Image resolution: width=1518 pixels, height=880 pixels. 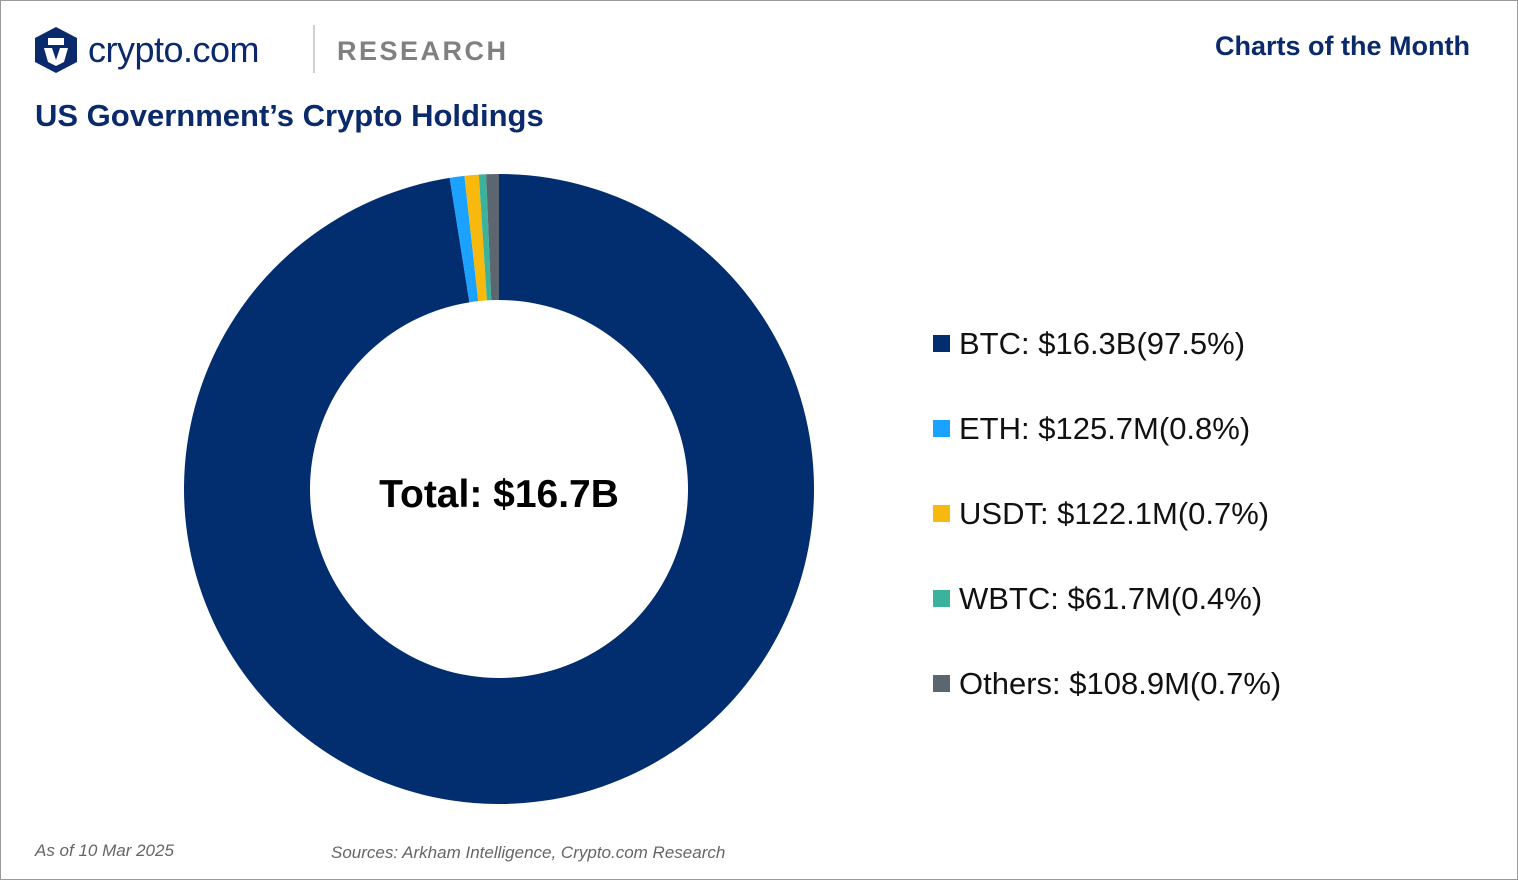 I want to click on legend-item-usdt: USDT: $122.1M(0.7%), so click(x=1107, y=513).